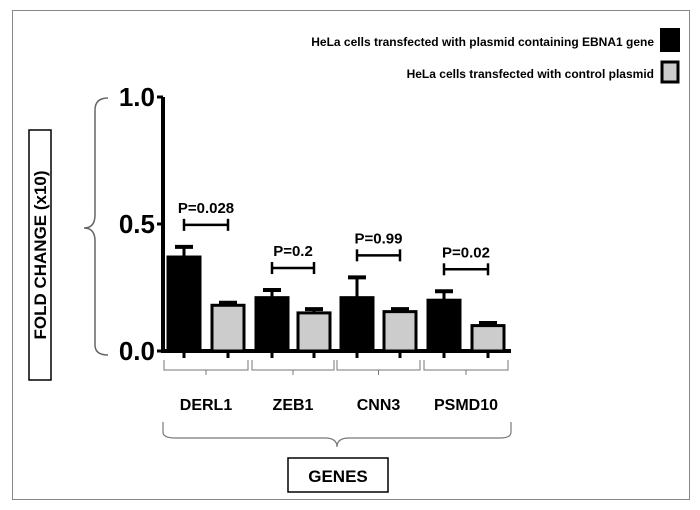  What do you see at coordinates (466, 405) in the screenshot?
I see `category-label: PSMD10` at bounding box center [466, 405].